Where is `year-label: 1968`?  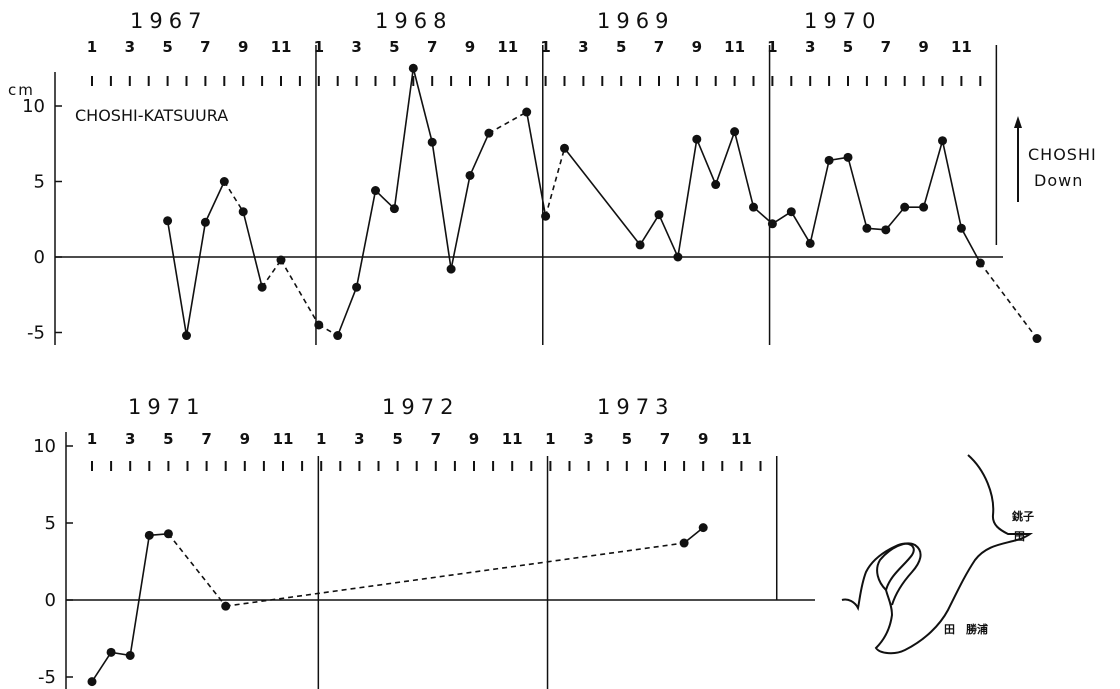 year-label: 1968 is located at coordinates (413, 21).